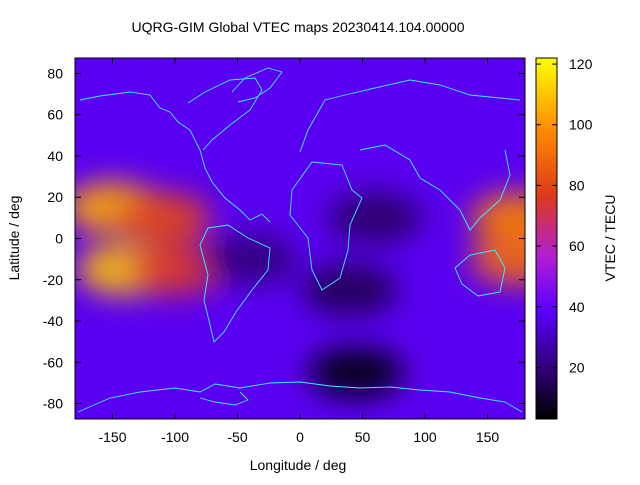 The height and width of the screenshot is (485, 640). Describe the element at coordinates (59, 239) in the screenshot. I see `y-tick-label: 0` at that location.